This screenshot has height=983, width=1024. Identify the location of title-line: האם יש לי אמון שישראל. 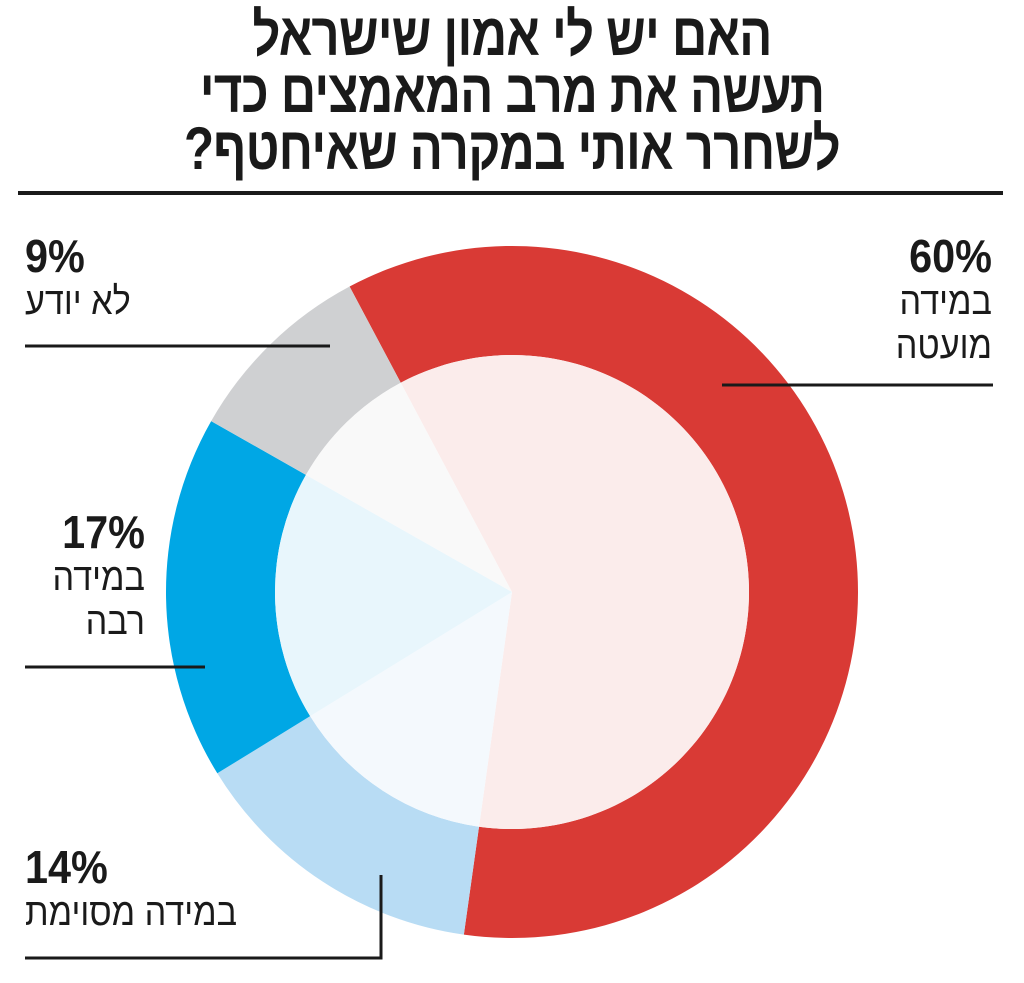
(512, 34).